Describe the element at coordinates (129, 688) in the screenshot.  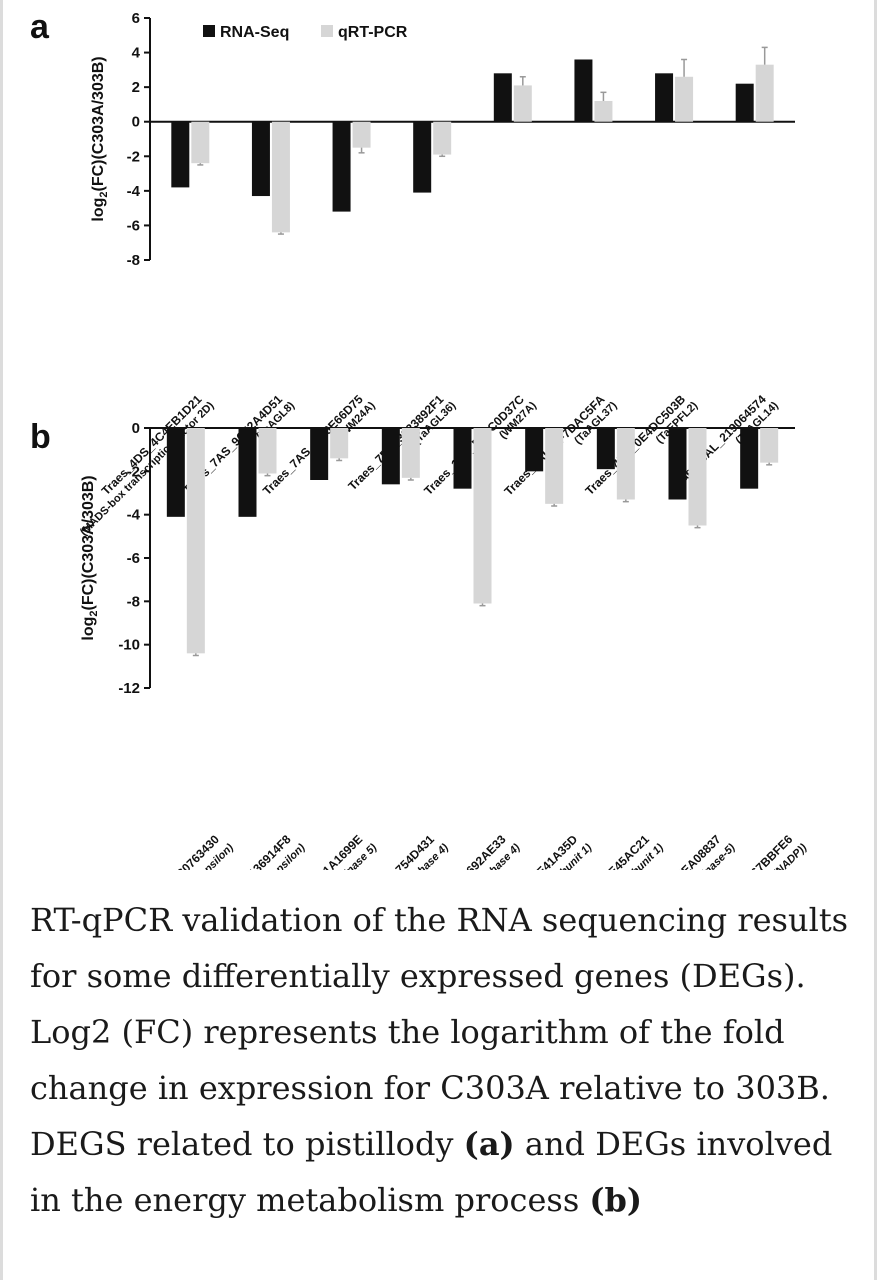
I see `y-tick-label: -12` at that location.